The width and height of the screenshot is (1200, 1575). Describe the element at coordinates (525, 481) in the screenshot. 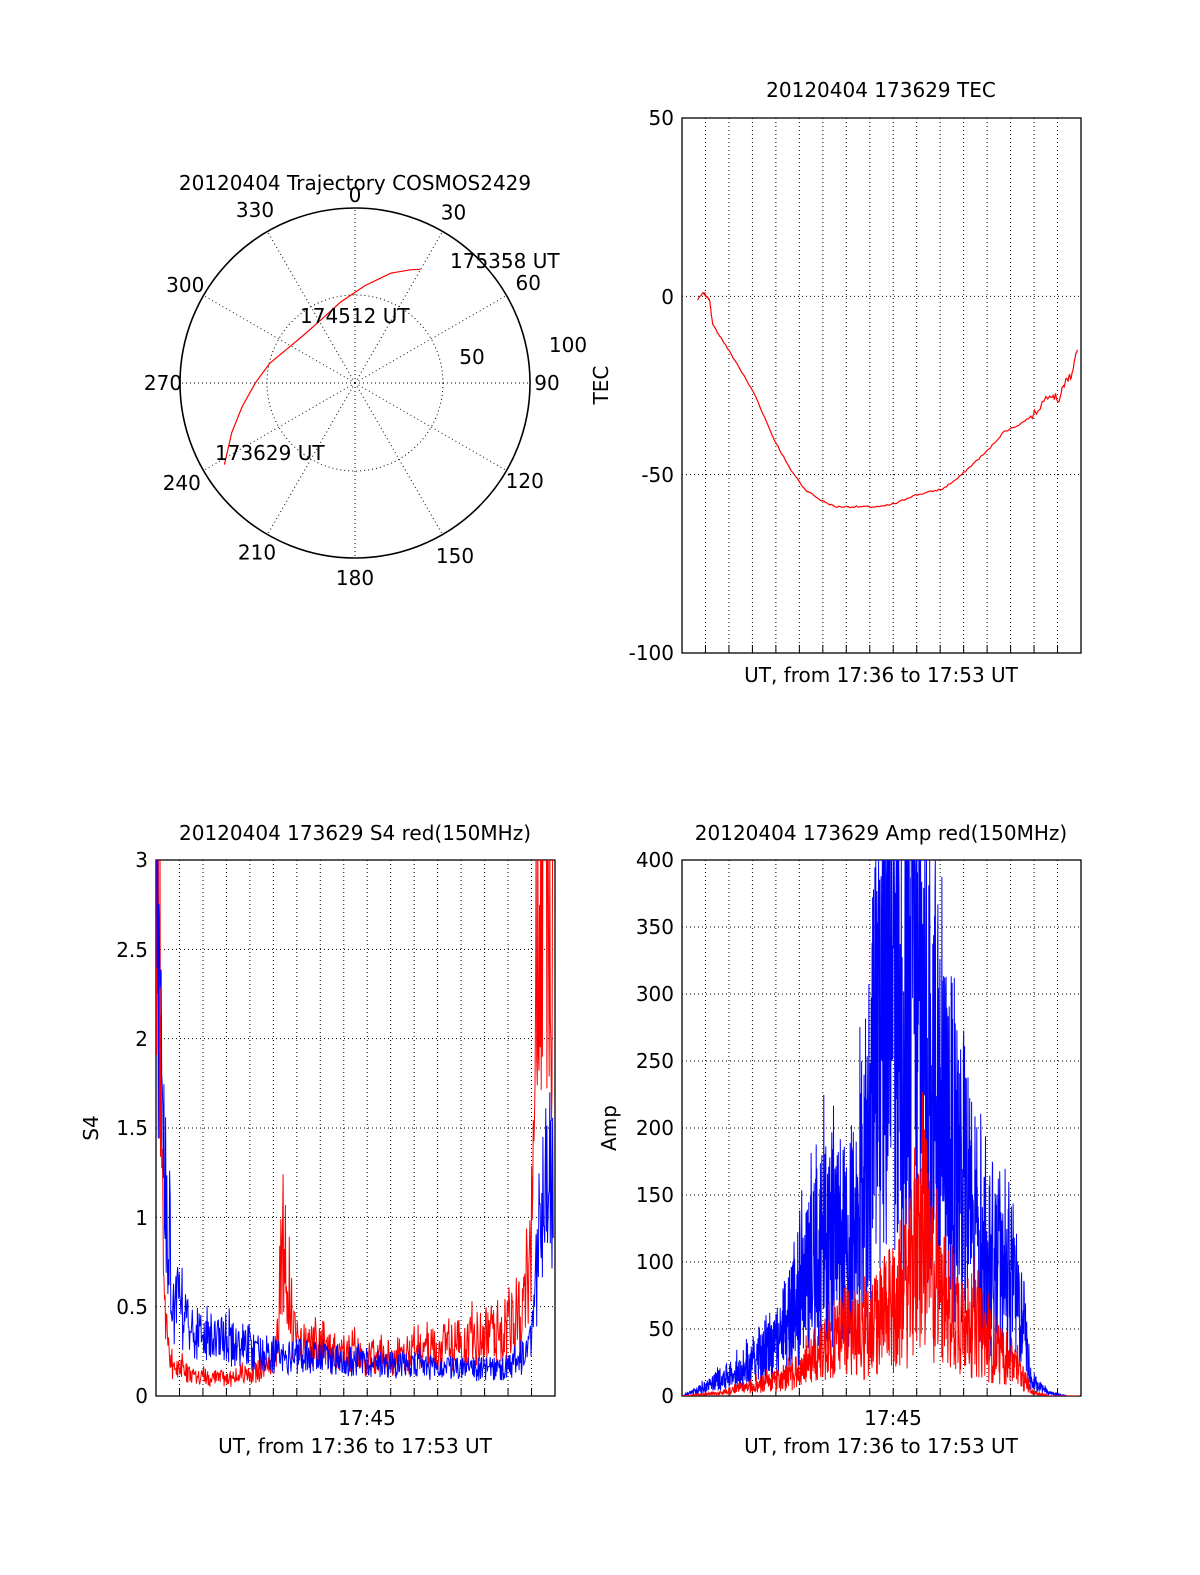

I see `polar-angle-label: 120` at that location.